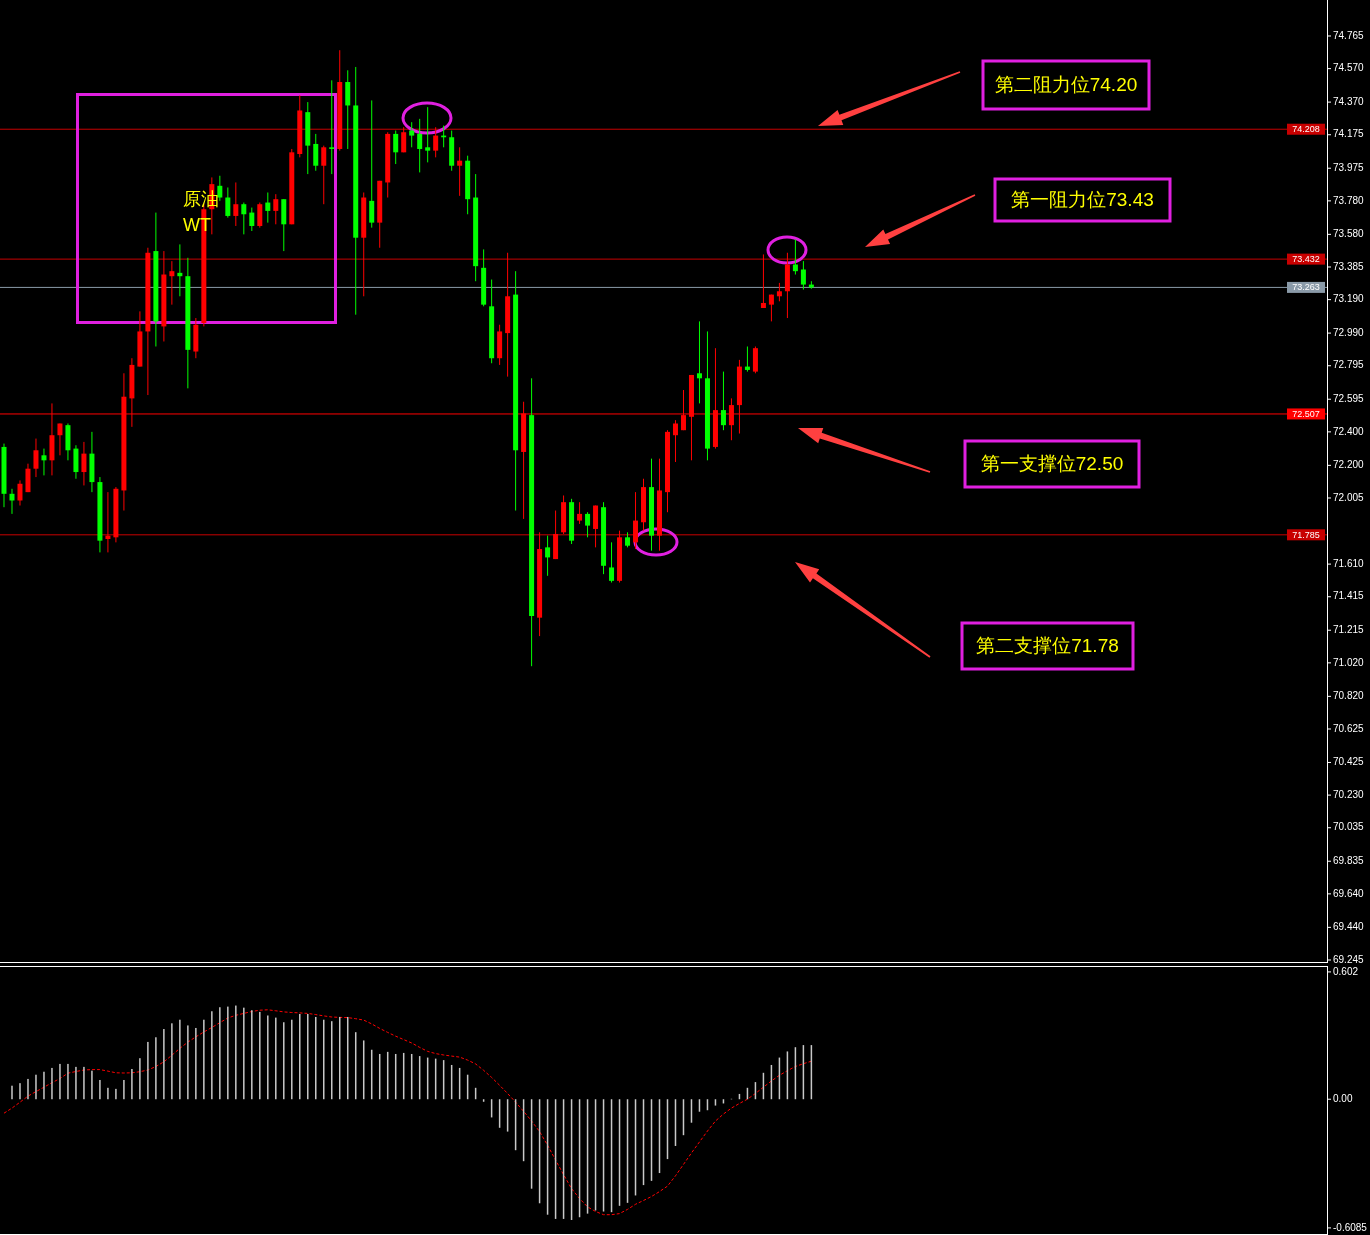  What do you see at coordinates (1306, 413) in the screenshot?
I see `ref-line-label: 72.507` at bounding box center [1306, 413].